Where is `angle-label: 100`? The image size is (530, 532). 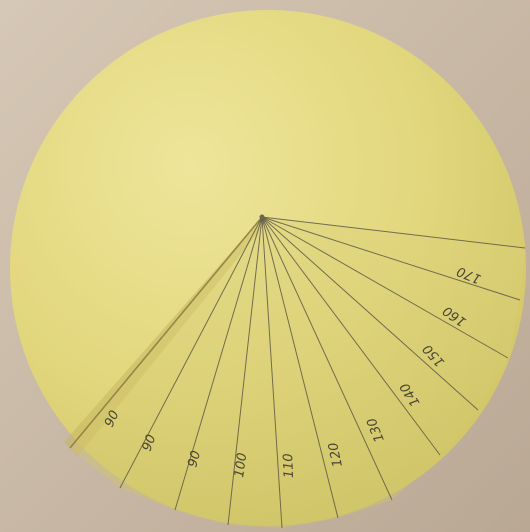
angle-label: 100 is located at coordinates (241, 465).